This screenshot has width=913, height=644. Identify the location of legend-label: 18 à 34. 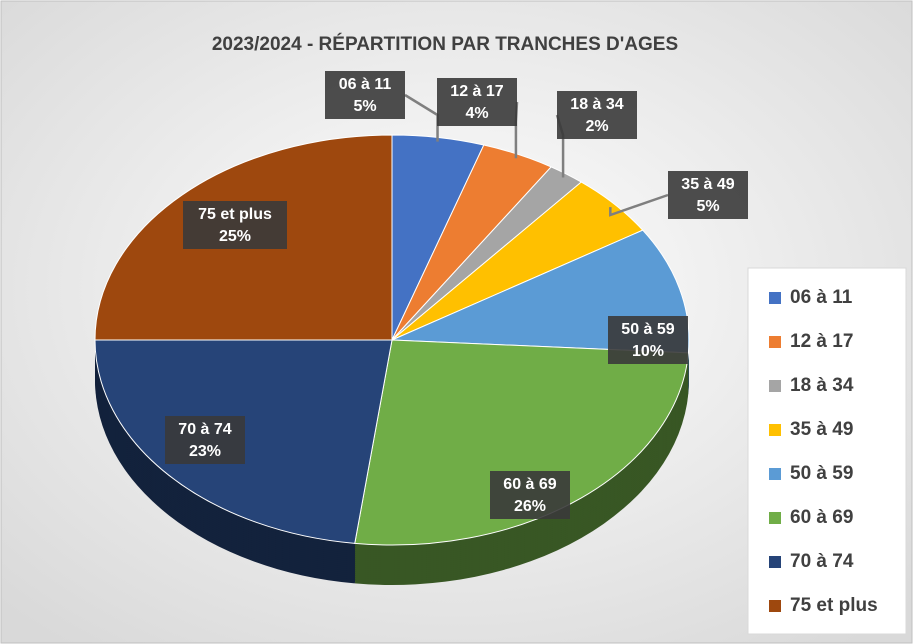
(822, 385).